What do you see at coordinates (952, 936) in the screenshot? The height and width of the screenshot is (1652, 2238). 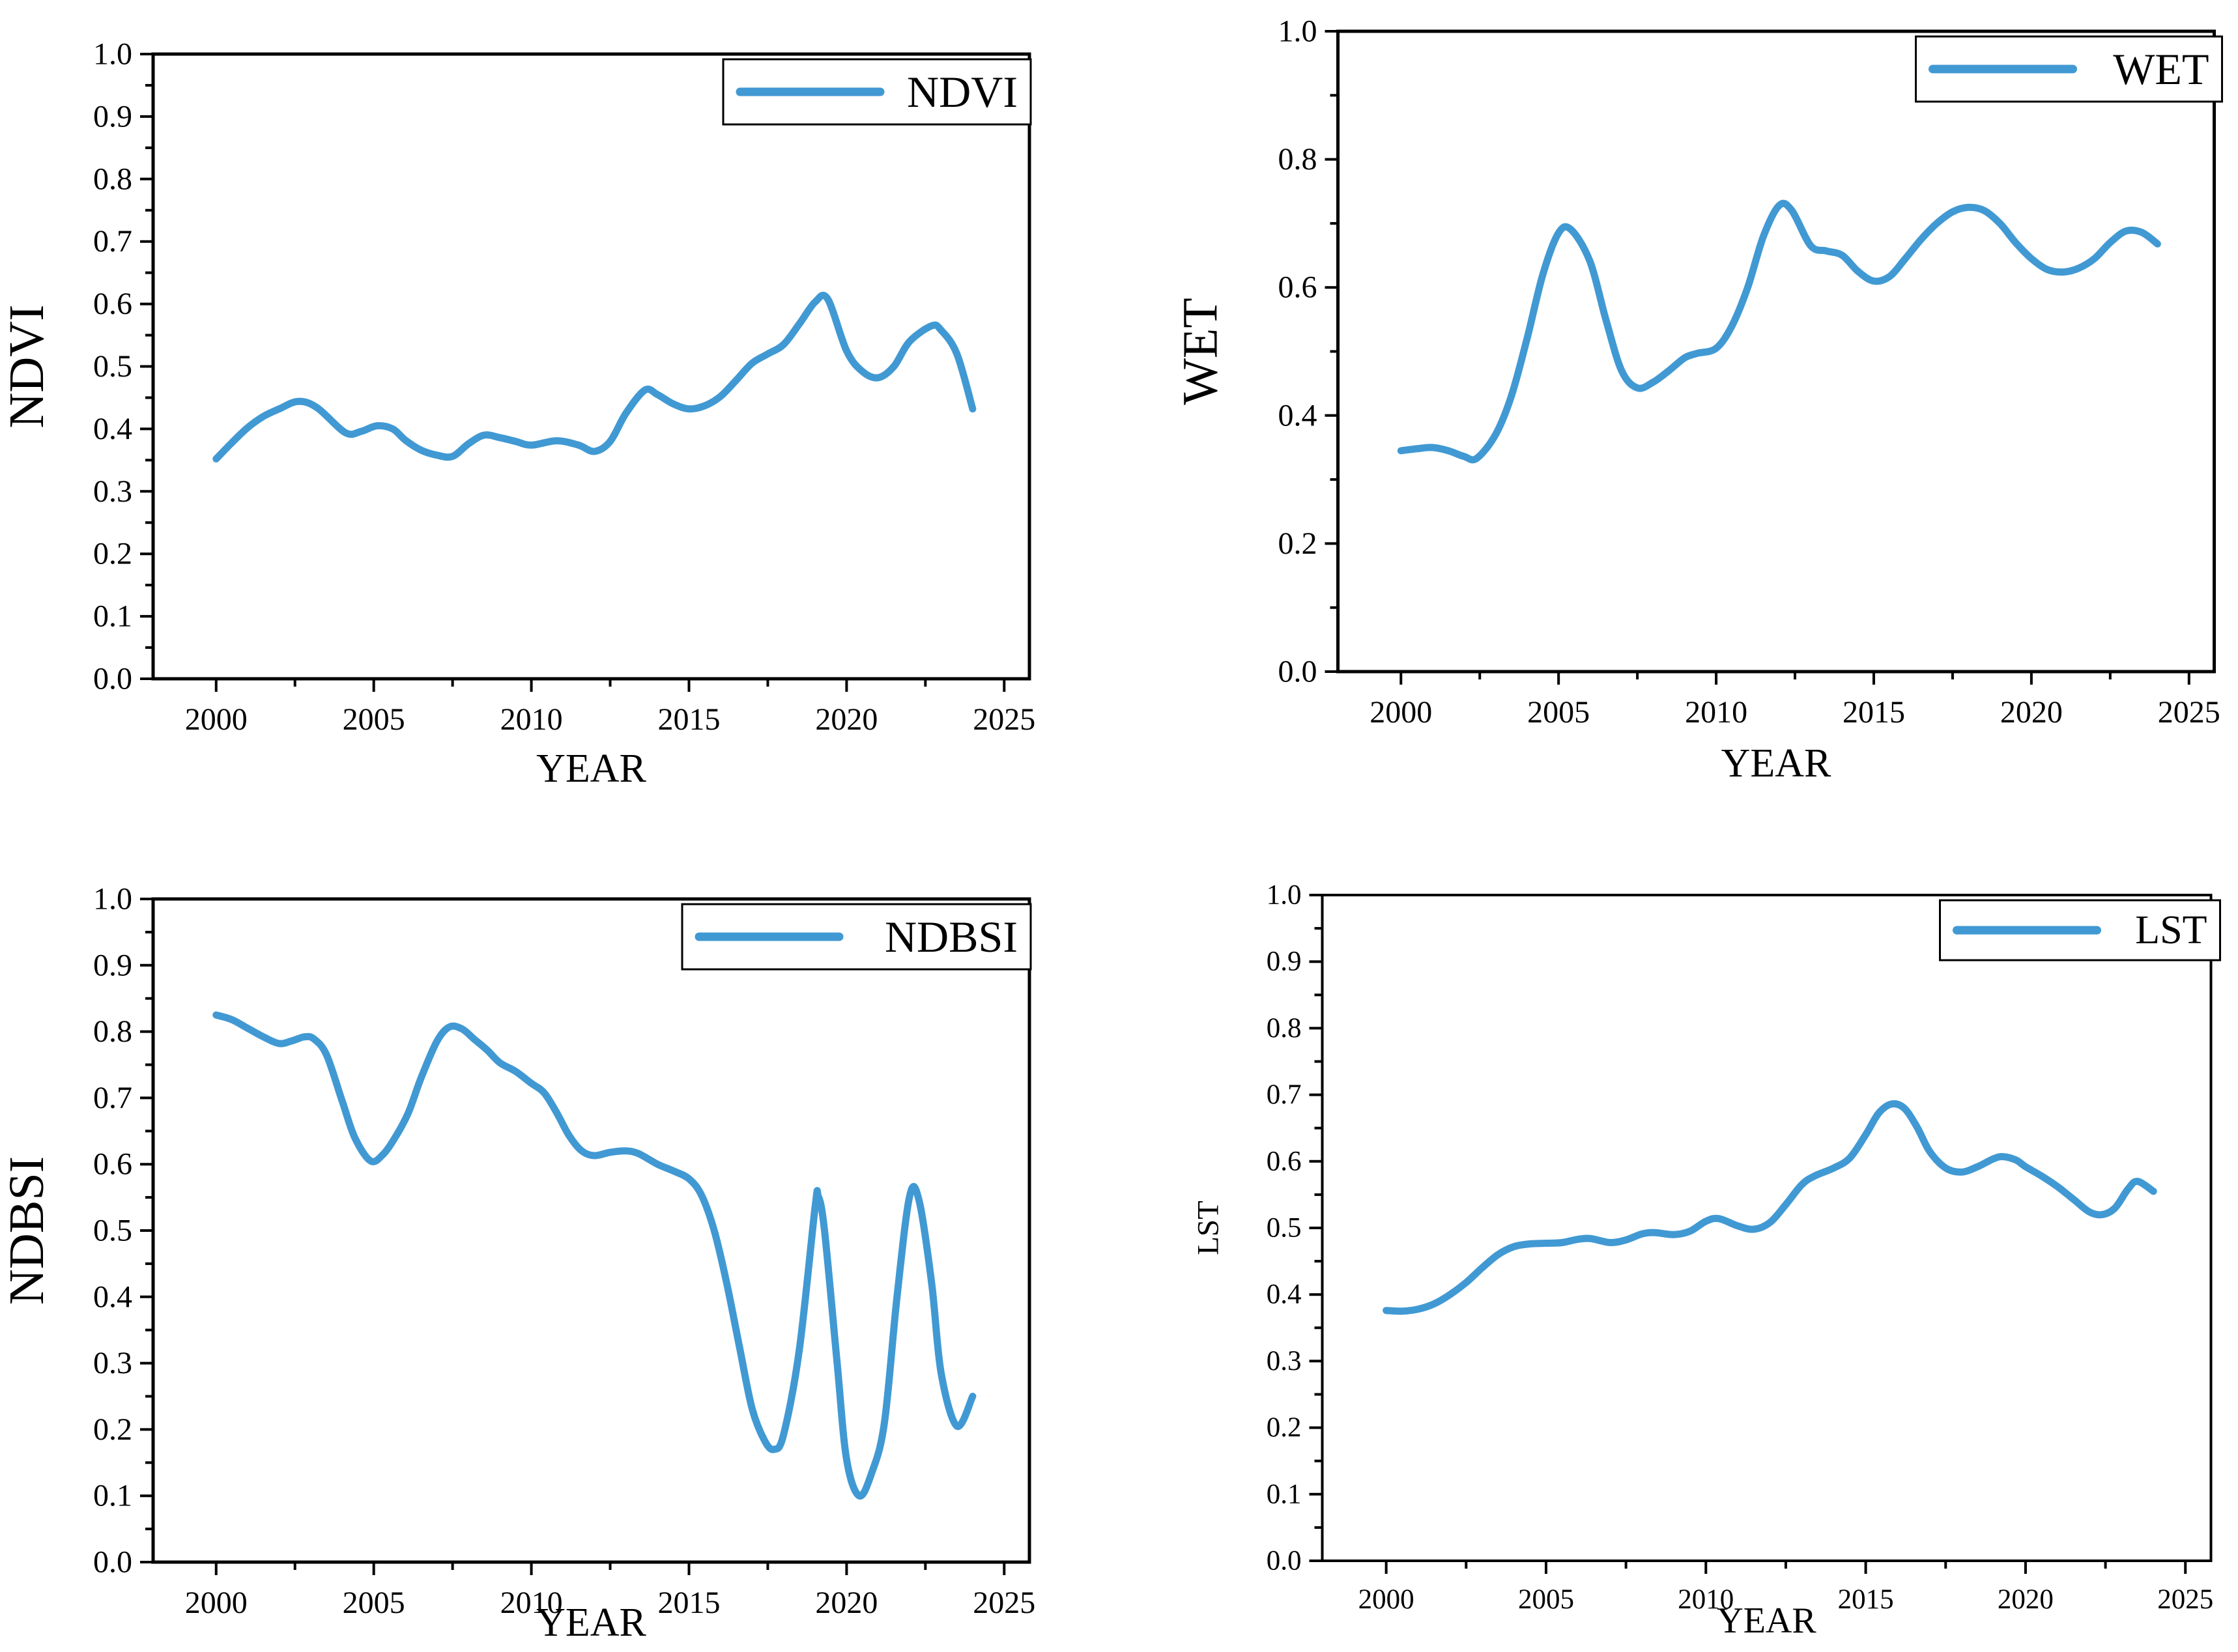 I see `legend-label: NDBSI` at bounding box center [952, 936].